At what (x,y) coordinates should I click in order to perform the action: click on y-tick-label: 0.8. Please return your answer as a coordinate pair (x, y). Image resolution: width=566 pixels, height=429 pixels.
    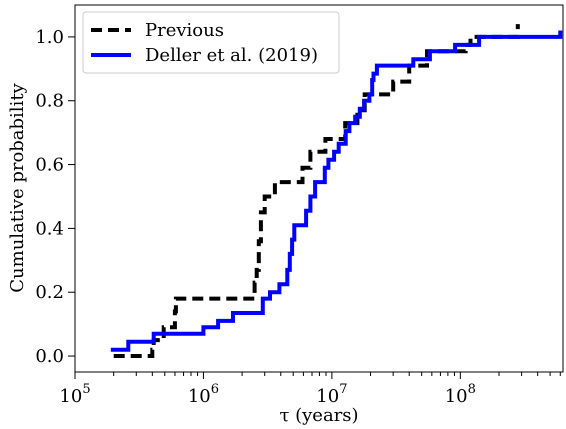
    Looking at the image, I should click on (49, 101).